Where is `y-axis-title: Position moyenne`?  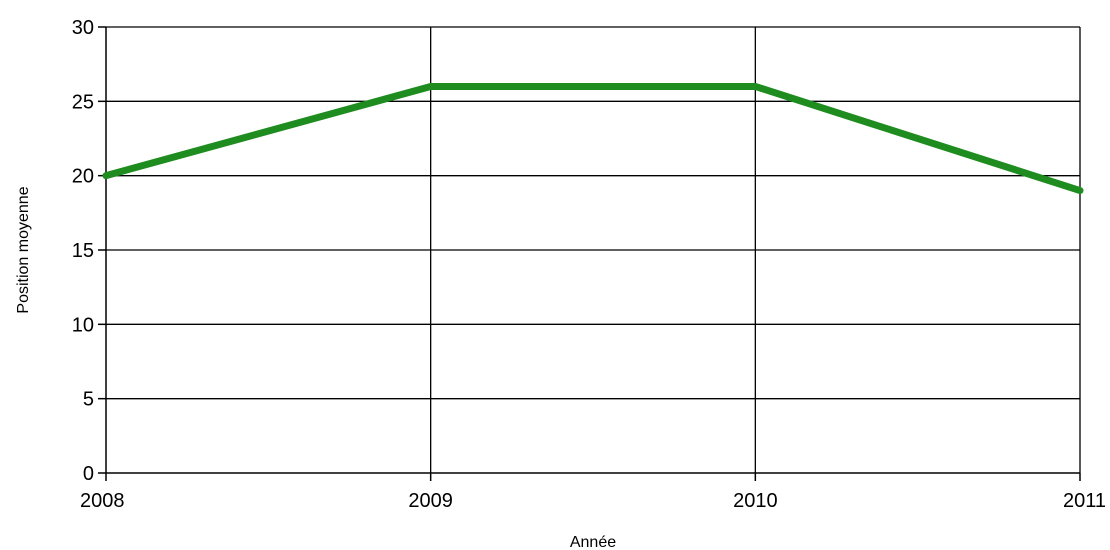
y-axis-title: Position moyenne is located at coordinates (23, 249).